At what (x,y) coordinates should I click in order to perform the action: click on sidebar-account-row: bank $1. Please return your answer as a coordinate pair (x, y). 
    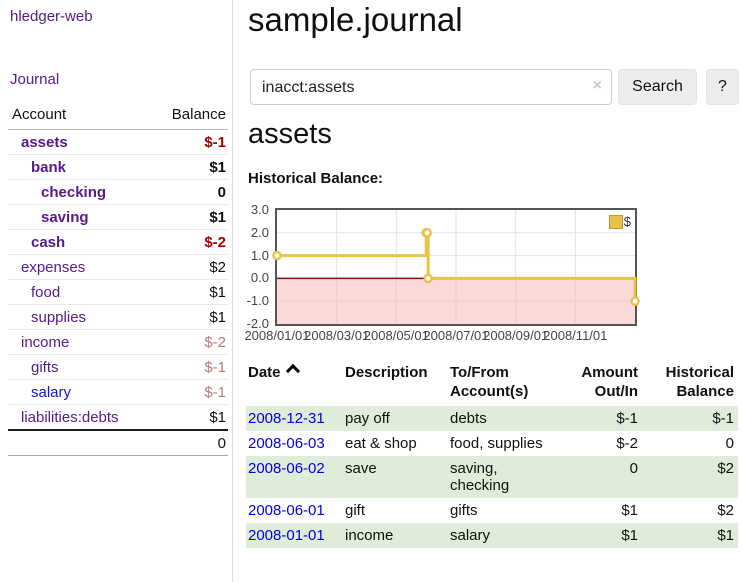
    Looking at the image, I should click on (118, 166).